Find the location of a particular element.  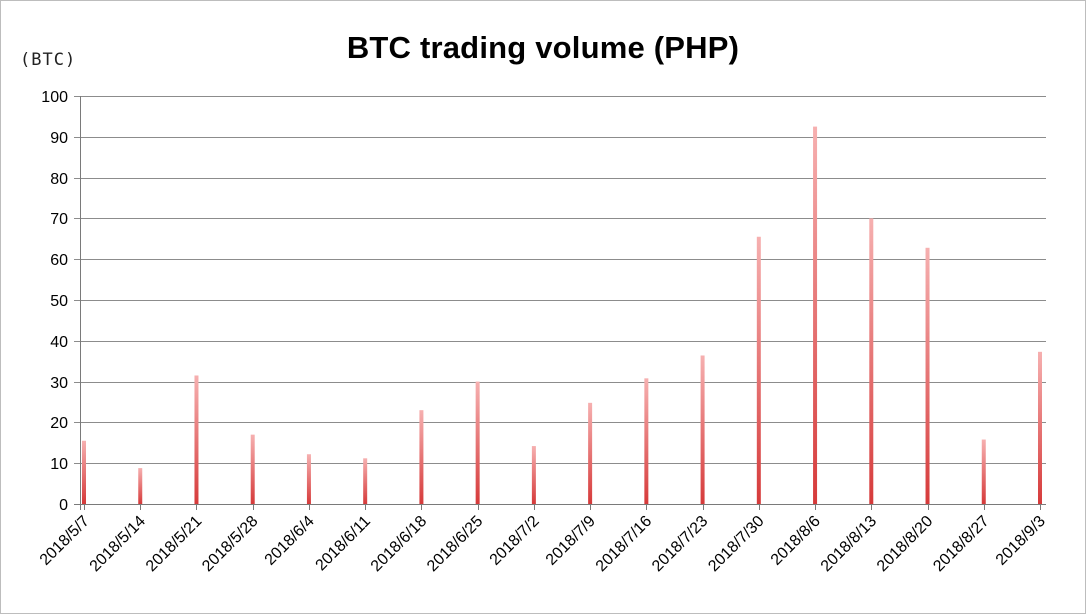

bar-2018/7/30 is located at coordinates (758, 370).